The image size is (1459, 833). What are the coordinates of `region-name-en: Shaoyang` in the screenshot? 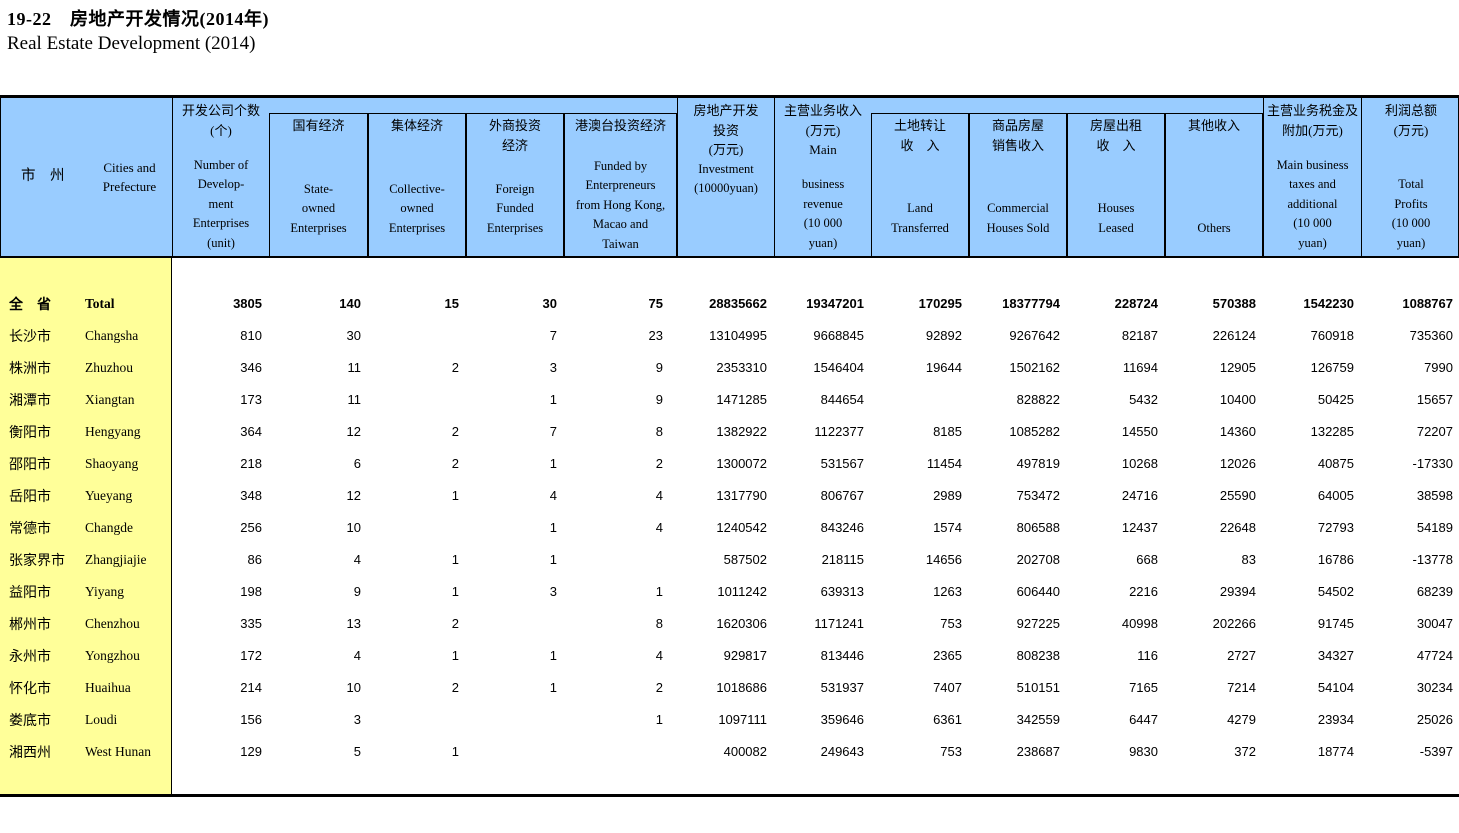 It's located at (112, 463).